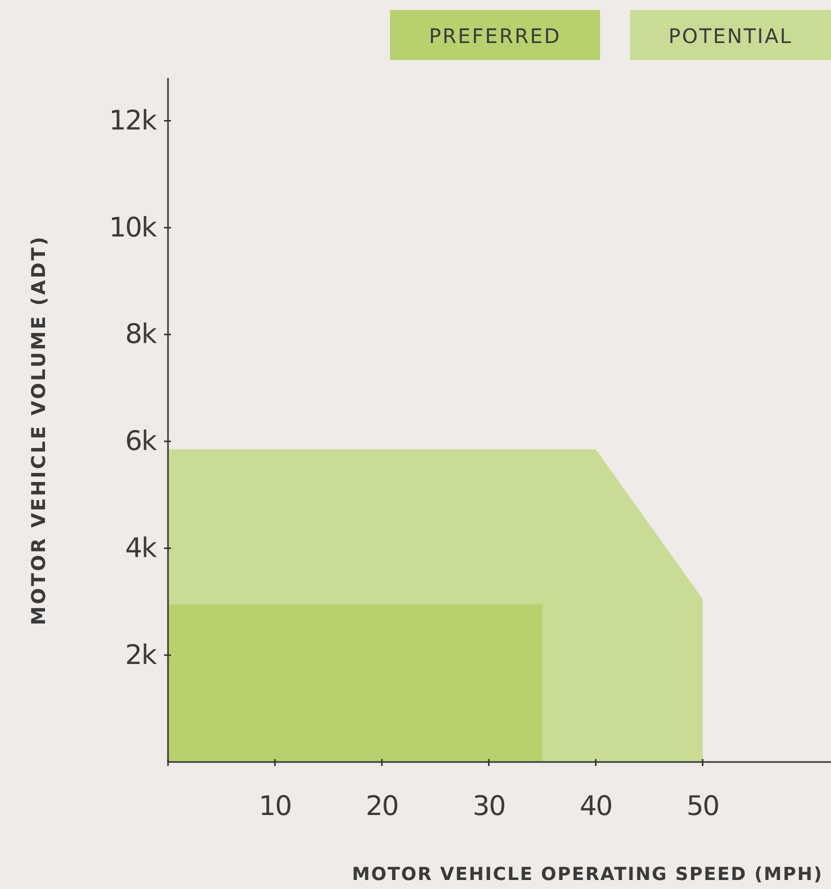  Describe the element at coordinates (133, 120) in the screenshot. I see `y-tick-label: 12k` at that location.